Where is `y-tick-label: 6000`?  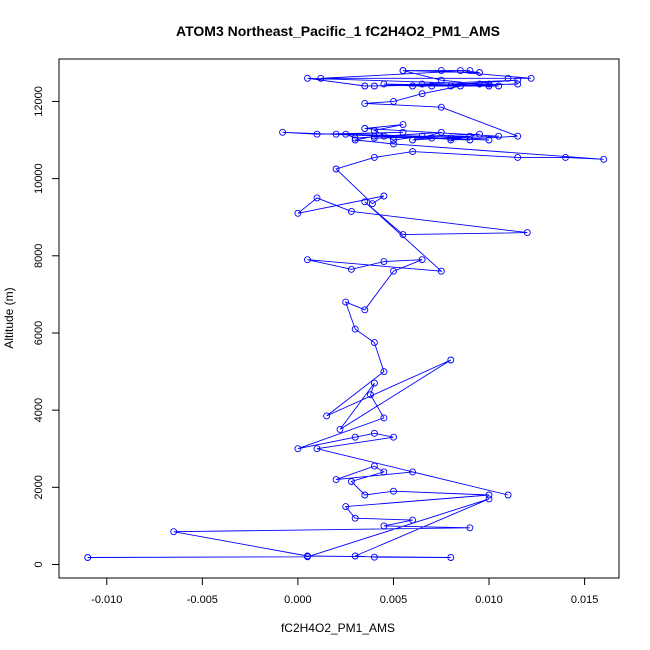 y-tick-label: 6000 is located at coordinates (39, 333).